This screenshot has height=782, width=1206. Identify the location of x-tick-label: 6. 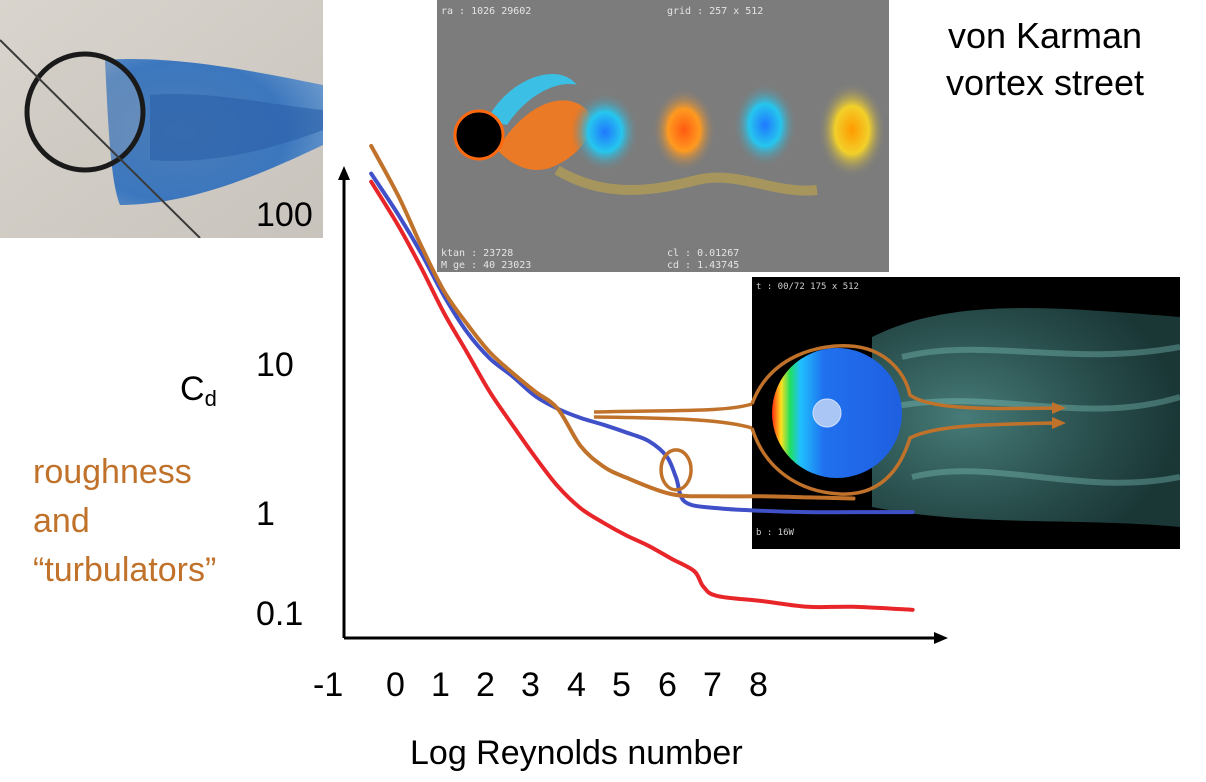
(667, 685).